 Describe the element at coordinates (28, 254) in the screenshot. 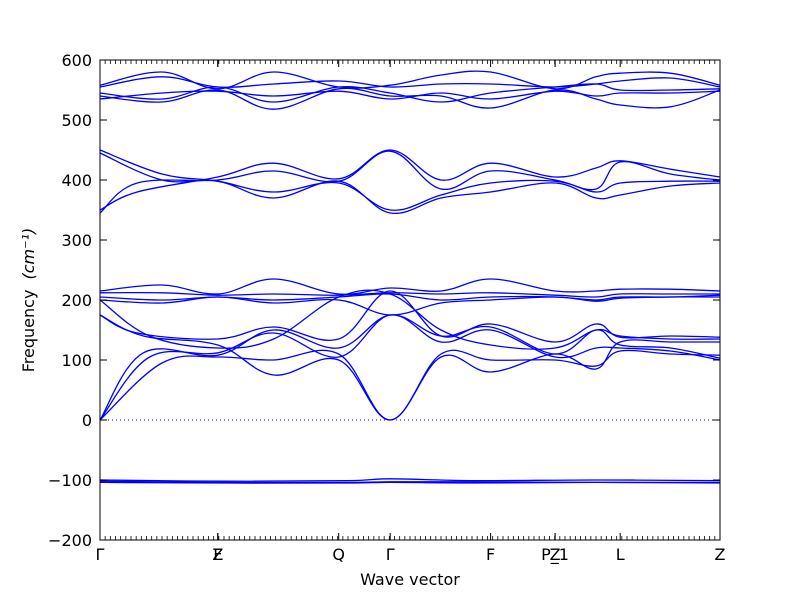

I see `y-axis-label-unit: (cm⁻¹)` at that location.